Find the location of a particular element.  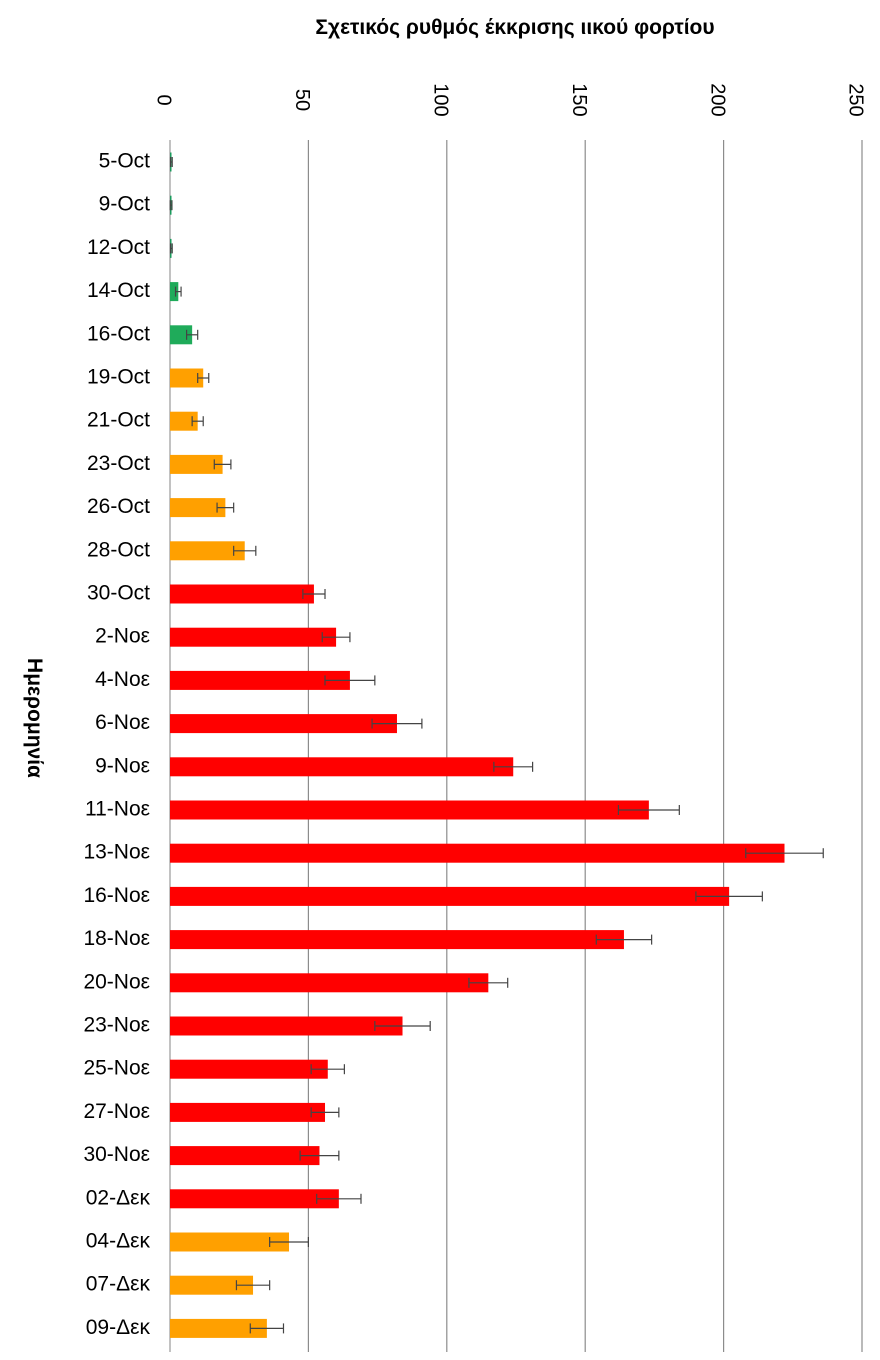

y-axis-title: Ημερομηνία is located at coordinates (34, 718).